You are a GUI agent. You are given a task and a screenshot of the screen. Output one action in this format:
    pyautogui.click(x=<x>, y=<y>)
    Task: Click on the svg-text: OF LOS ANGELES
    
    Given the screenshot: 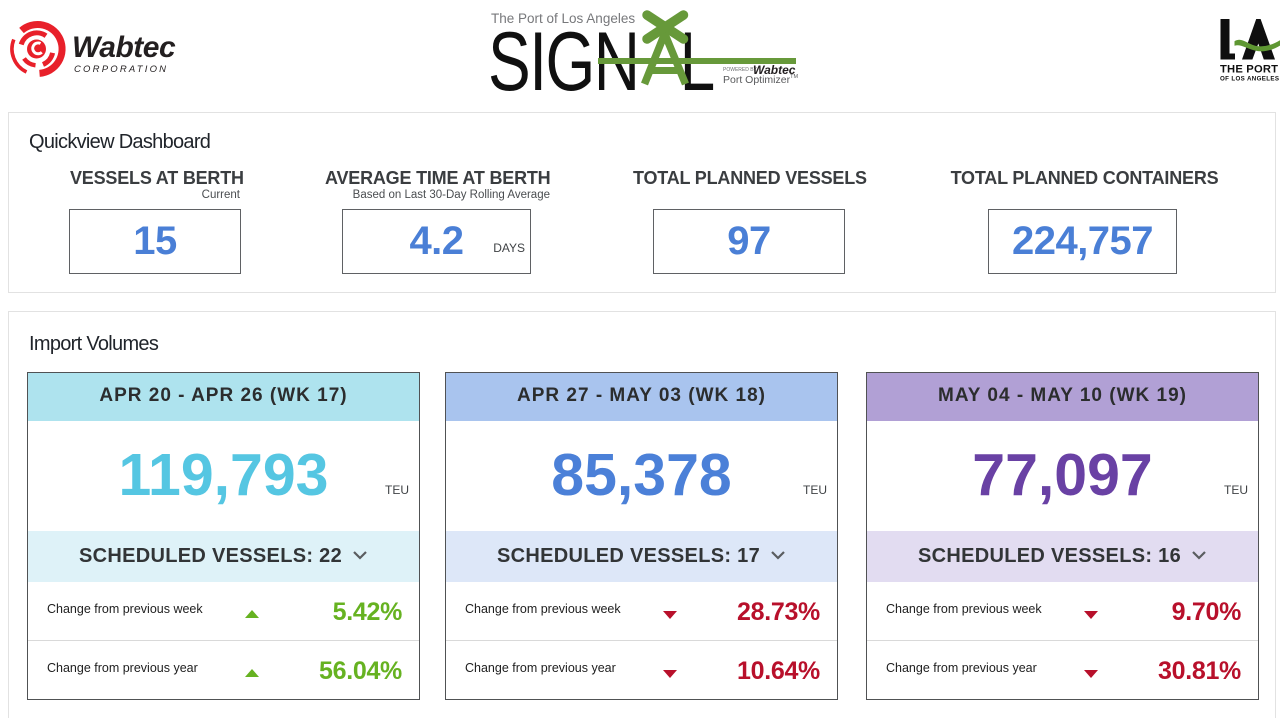 What is the action you would take?
    pyautogui.click(x=1249, y=79)
    